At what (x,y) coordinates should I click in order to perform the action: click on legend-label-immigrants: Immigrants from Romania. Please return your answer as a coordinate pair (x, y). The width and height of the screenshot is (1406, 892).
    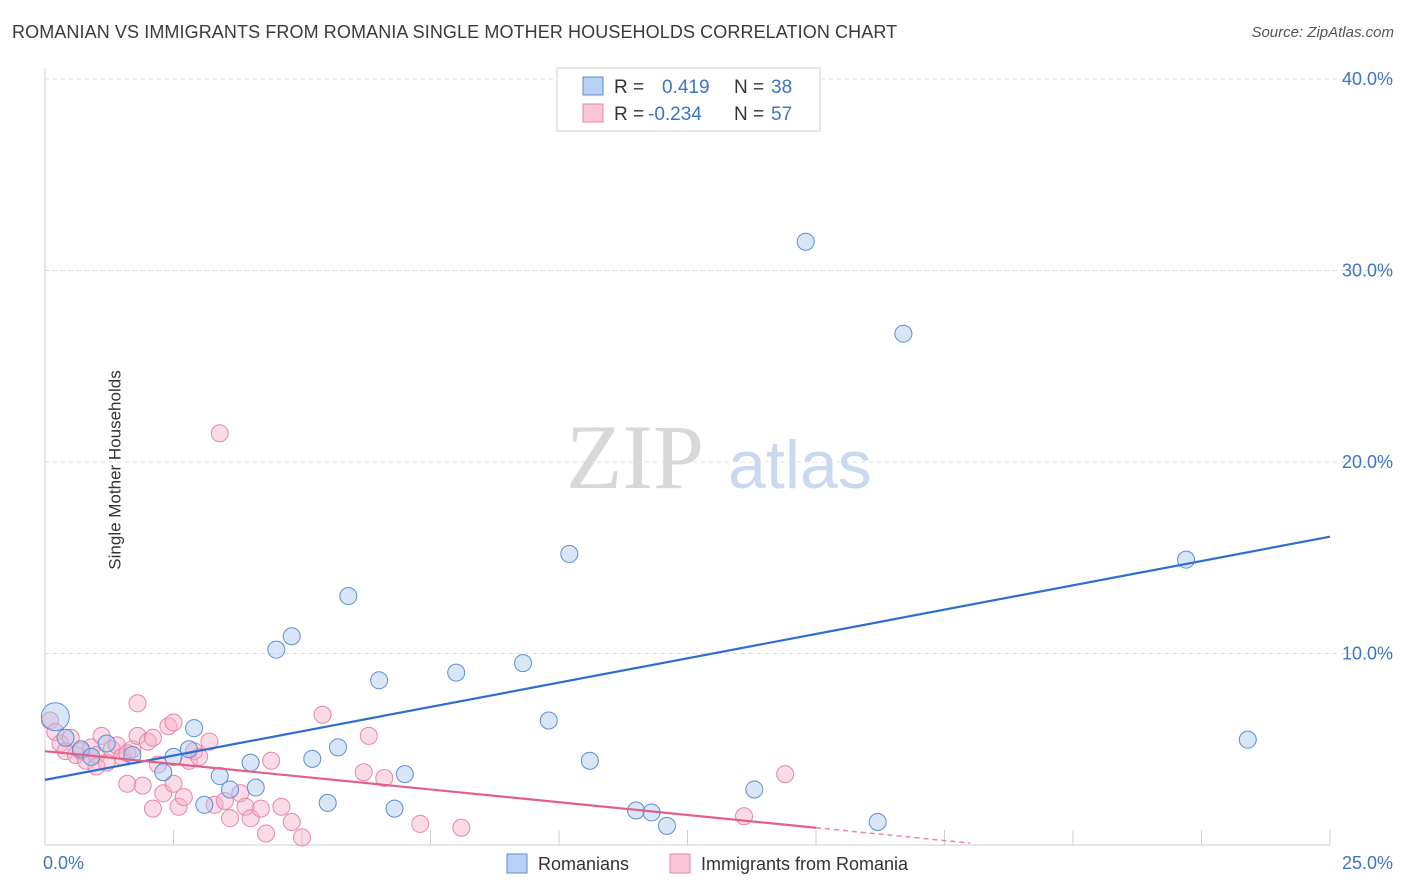
    Looking at the image, I should click on (805, 864).